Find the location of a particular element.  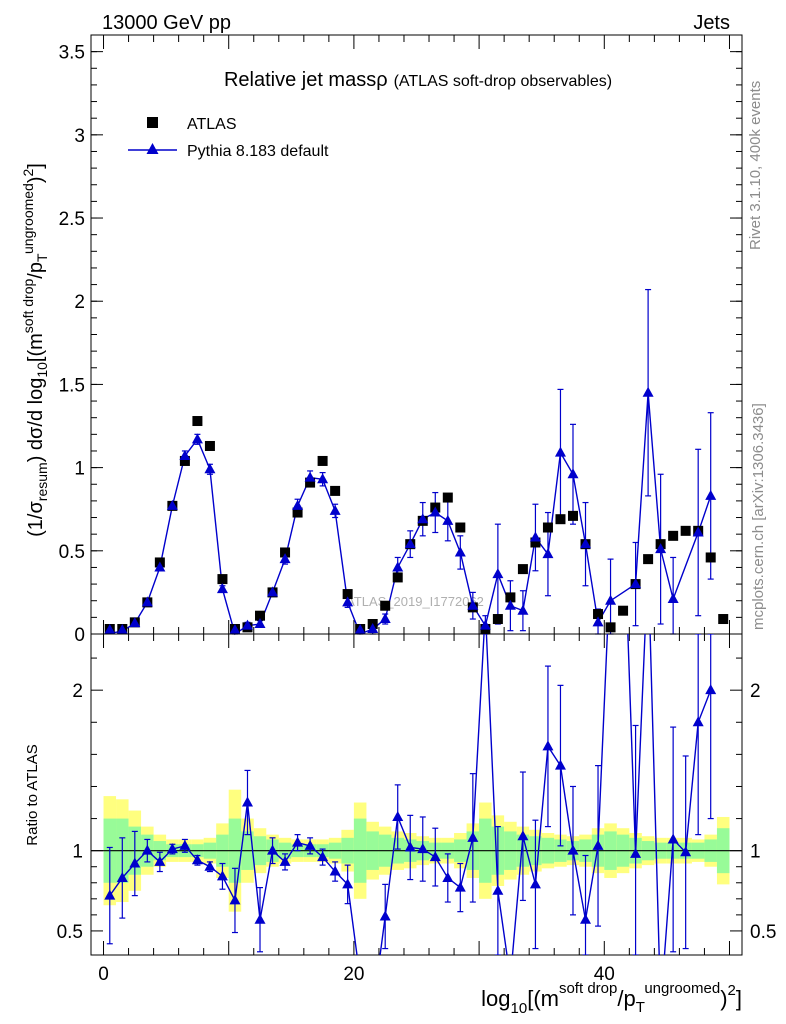

header-left: 13000 GeV pp is located at coordinates (166, 23).